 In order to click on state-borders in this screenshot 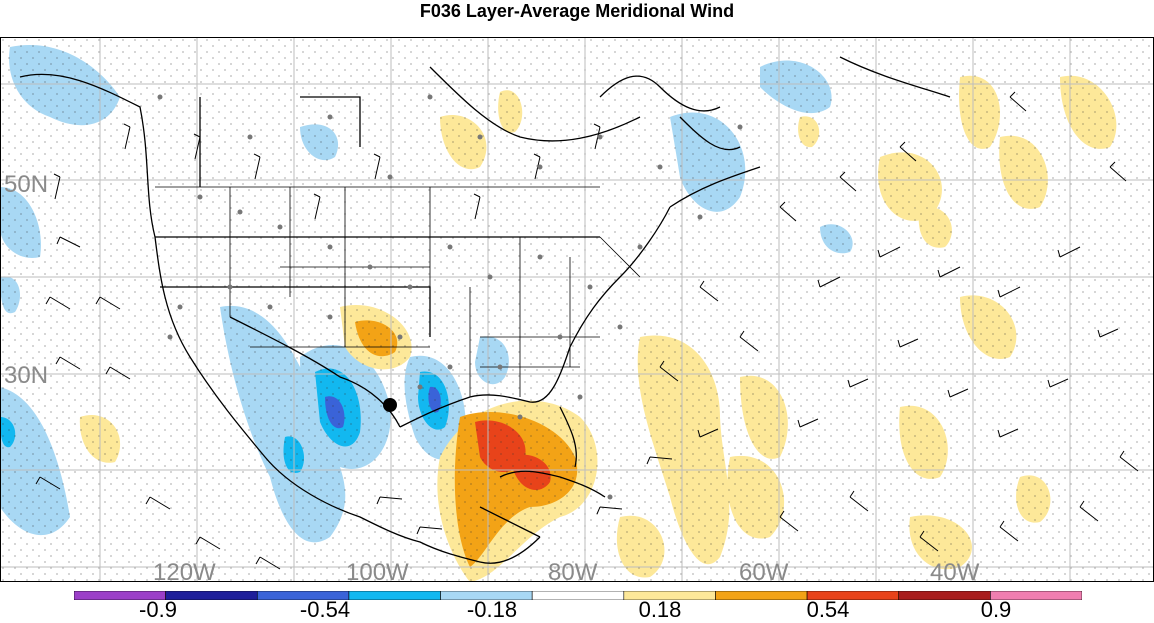, I will do `click(398, 291)`.